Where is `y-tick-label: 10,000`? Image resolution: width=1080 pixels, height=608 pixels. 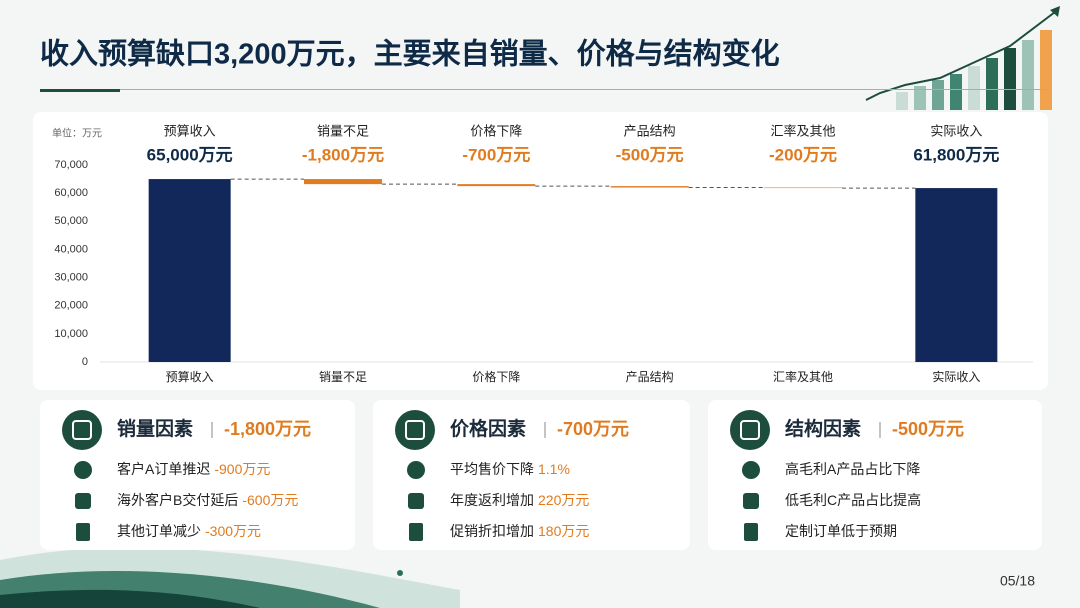 y-tick-label: 10,000 is located at coordinates (71, 334).